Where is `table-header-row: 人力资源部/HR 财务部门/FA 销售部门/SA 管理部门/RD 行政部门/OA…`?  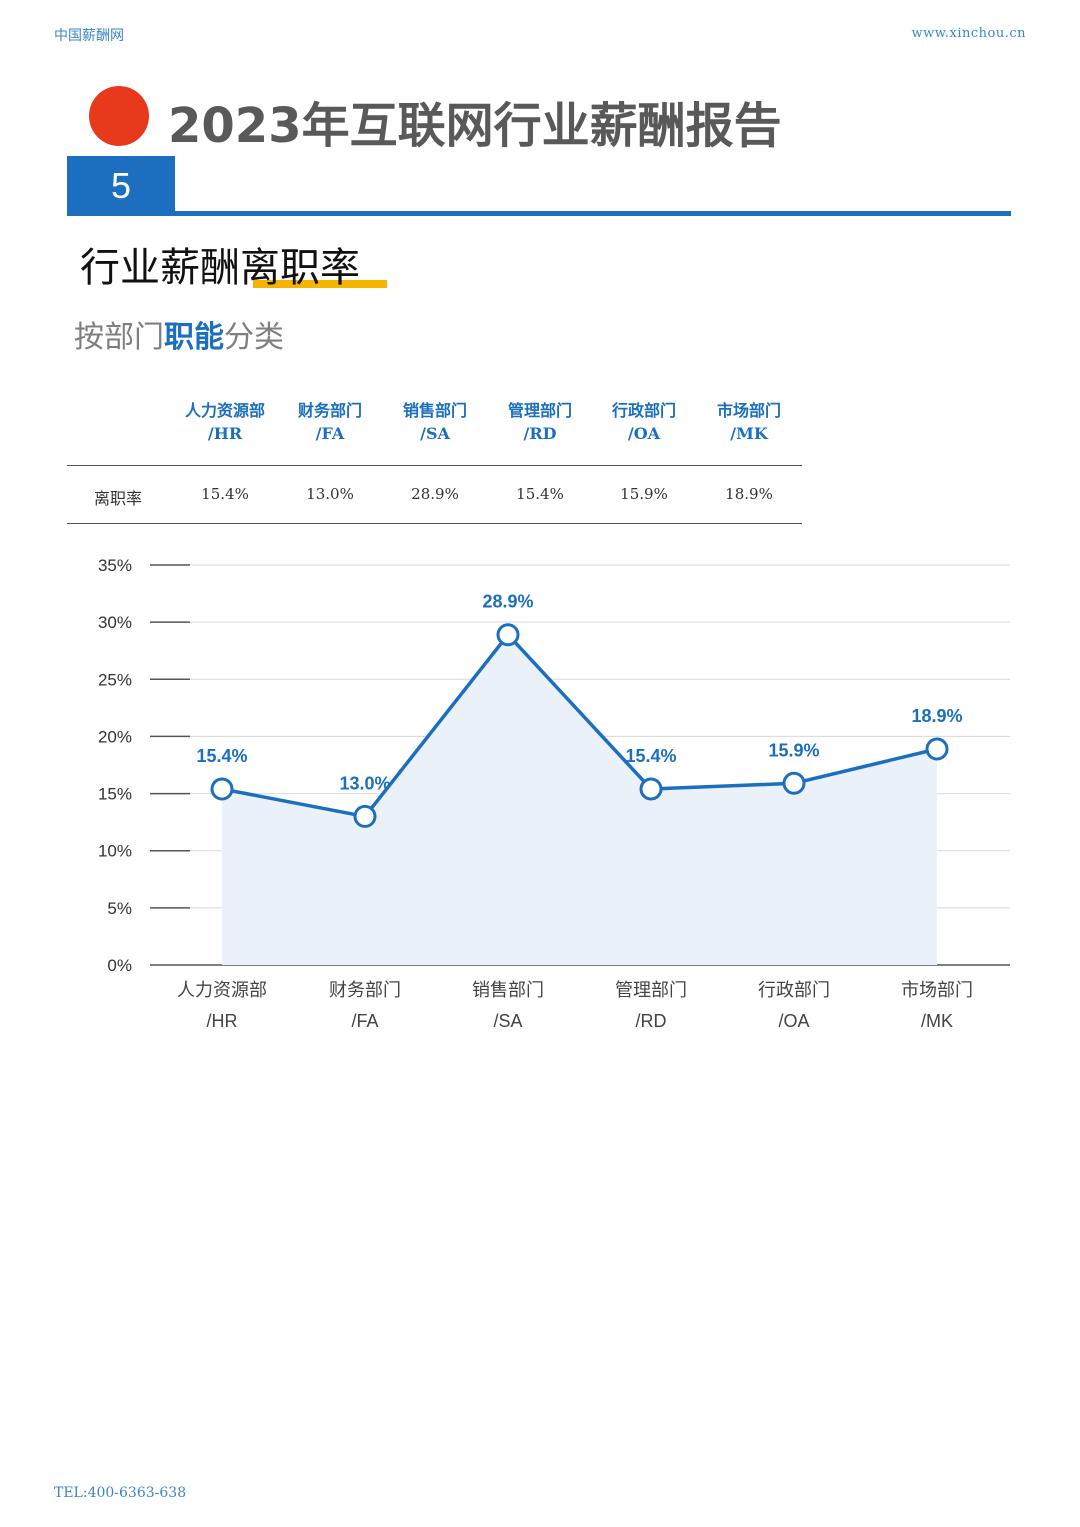
table-header-row: 人力资源部/HR 财务部门/FA 销售部门/SA 管理部门/RD 行政部门/OA… is located at coordinates (434, 430).